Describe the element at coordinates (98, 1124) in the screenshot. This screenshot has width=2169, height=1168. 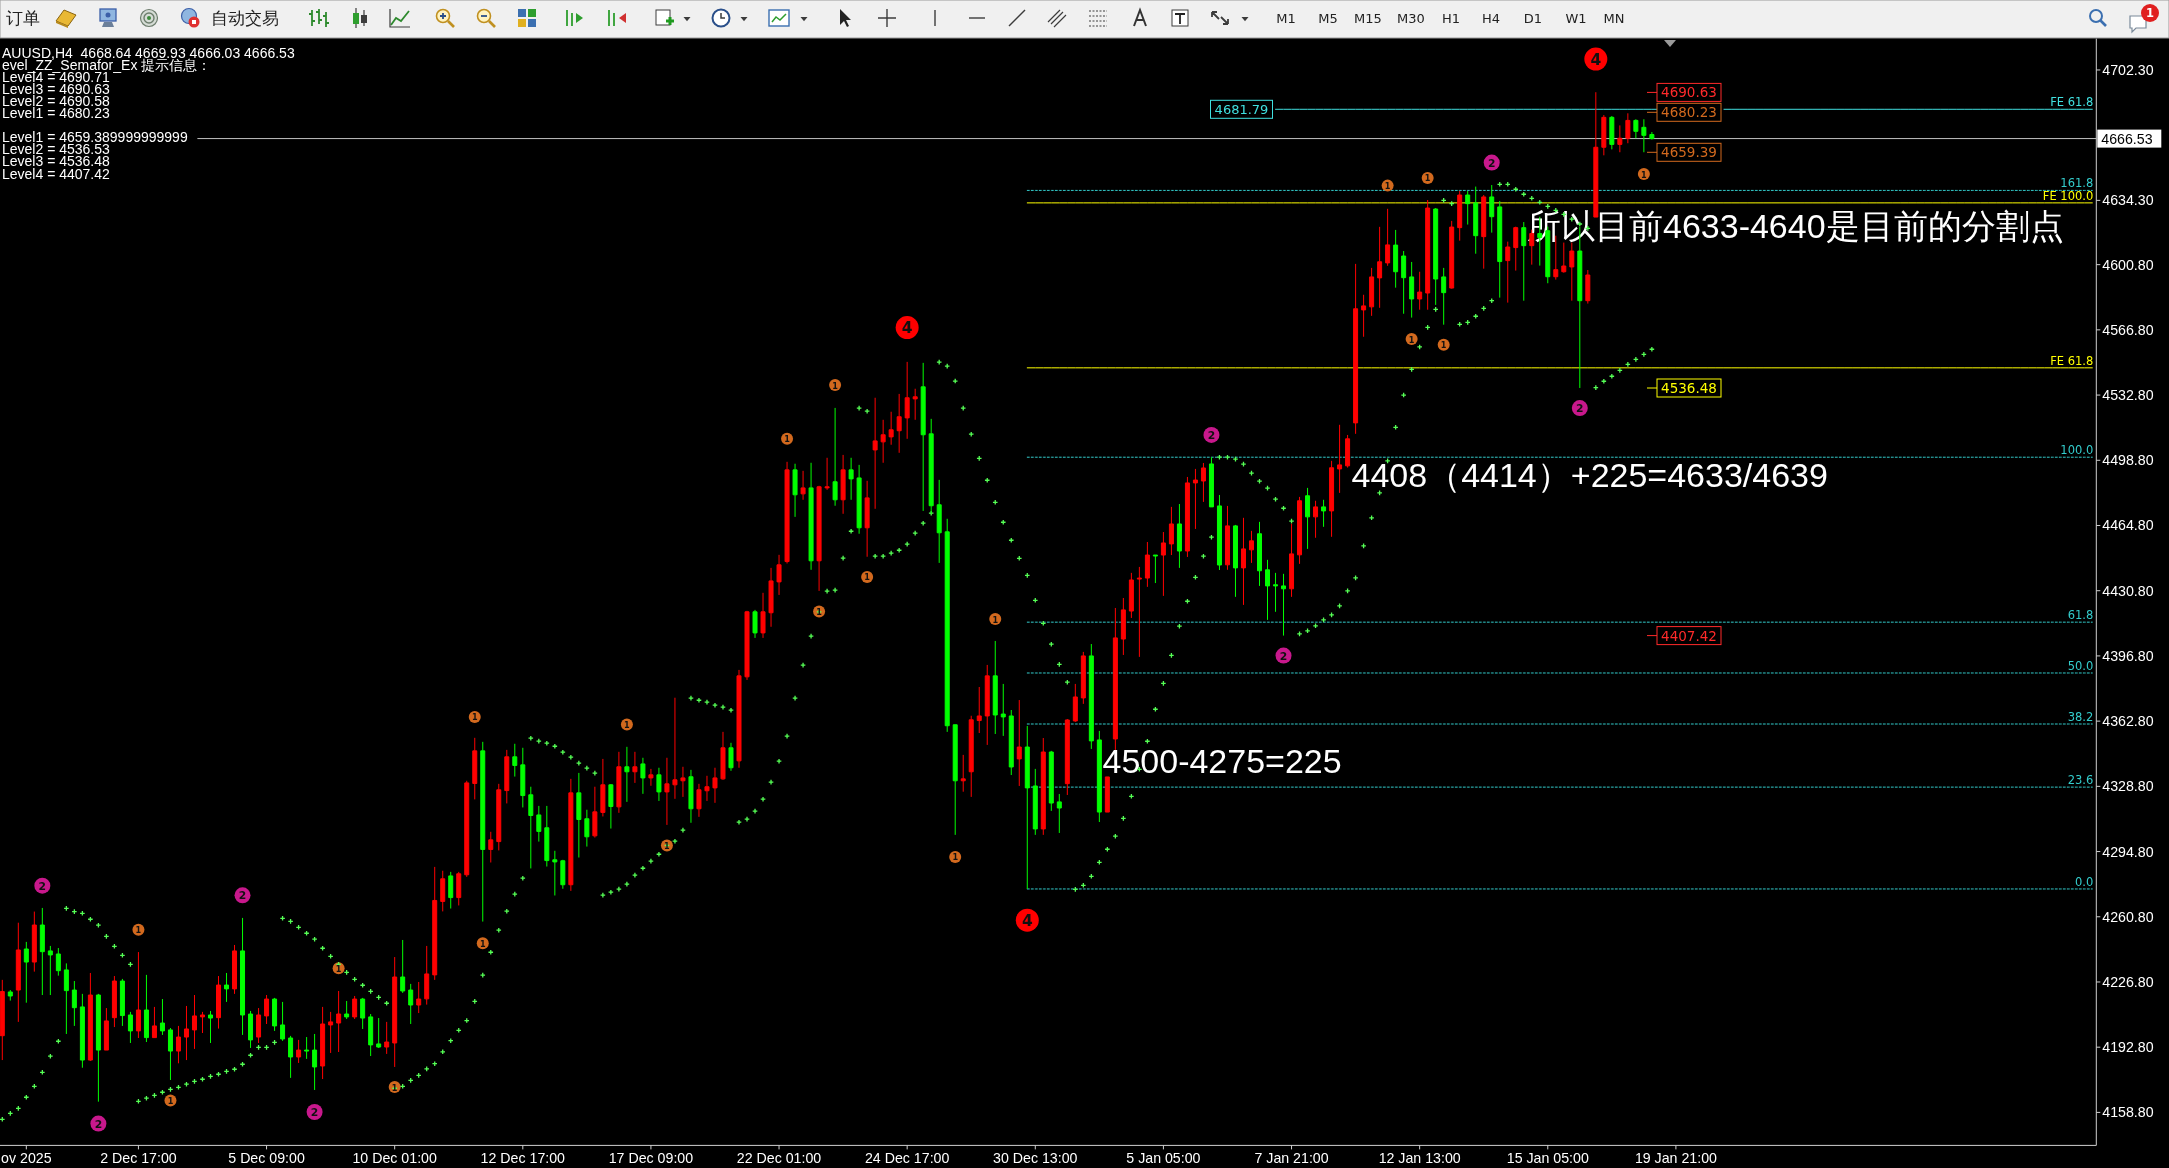
I see `series-label: 2` at that location.